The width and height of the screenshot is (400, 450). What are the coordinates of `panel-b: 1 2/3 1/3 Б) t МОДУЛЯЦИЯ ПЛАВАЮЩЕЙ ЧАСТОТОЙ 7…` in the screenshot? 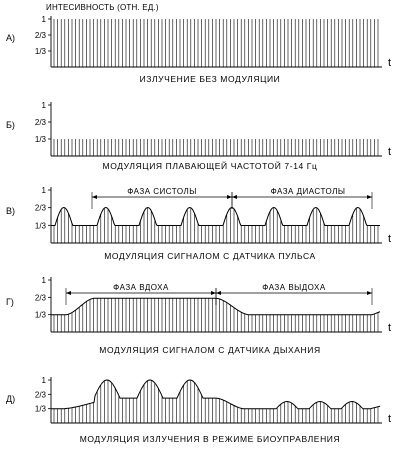 It's located at (198, 136).